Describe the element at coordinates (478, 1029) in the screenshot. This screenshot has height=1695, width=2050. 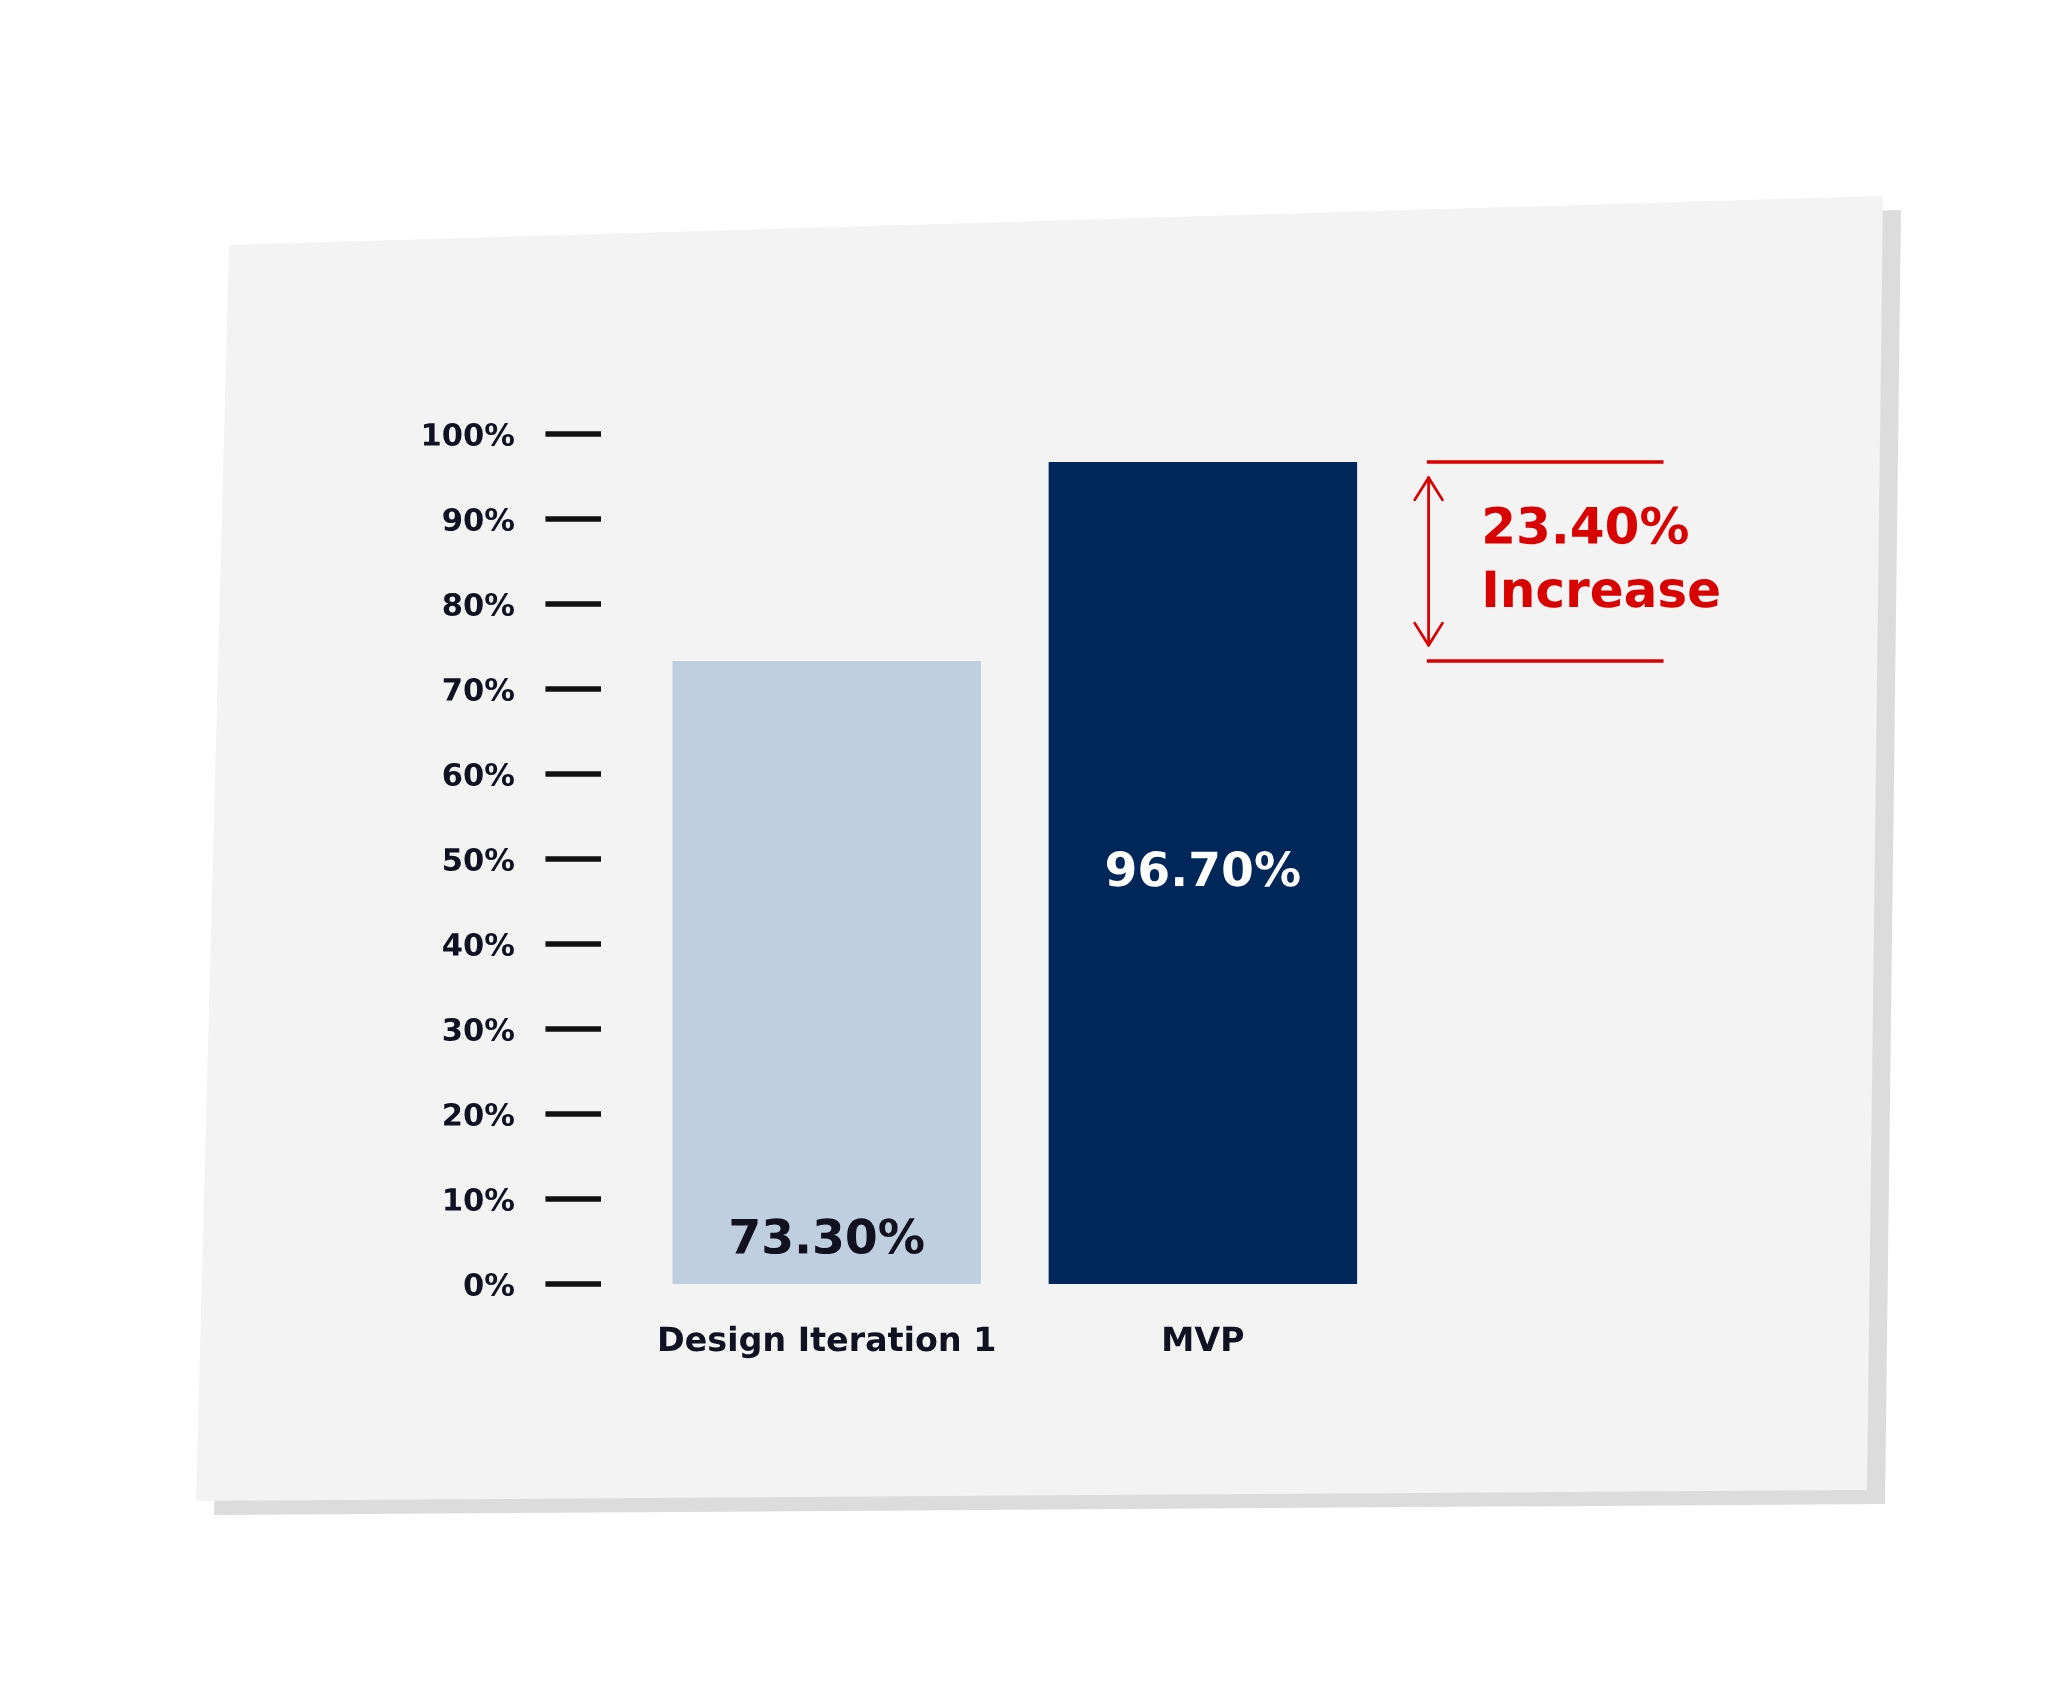
I see `y-tick-label: 30%` at that location.